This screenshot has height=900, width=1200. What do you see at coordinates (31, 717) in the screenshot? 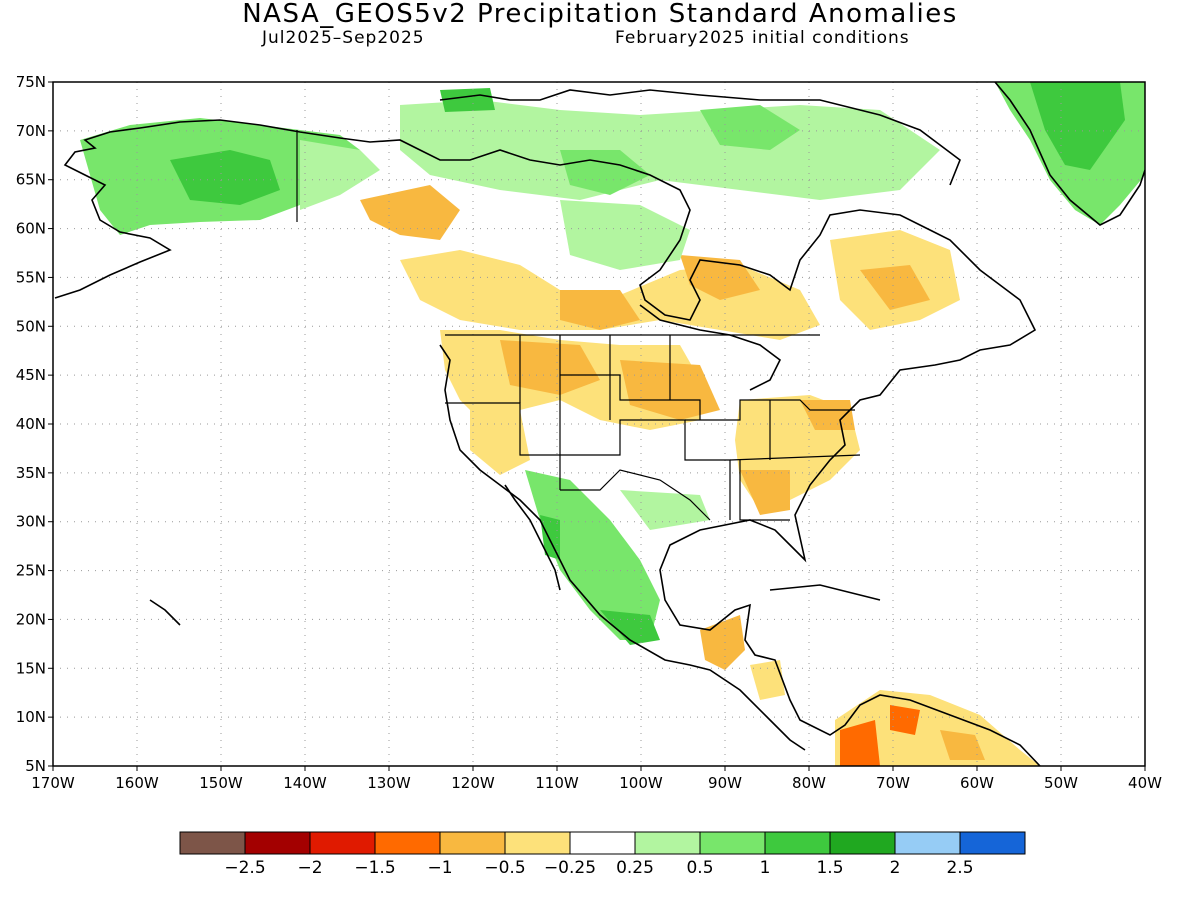
I see `lat-tick-label: 10N` at bounding box center [31, 717].